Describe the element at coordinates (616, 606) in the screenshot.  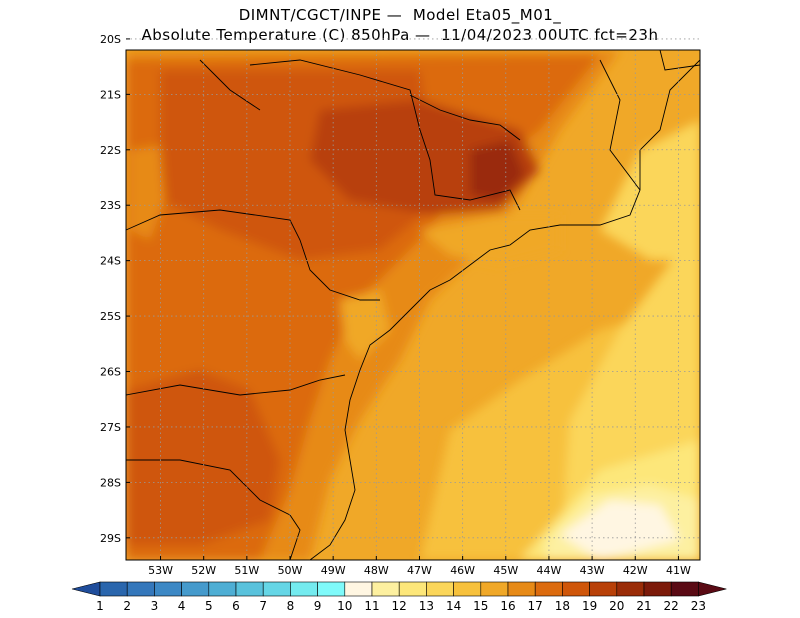
I see `colorbar-label: 20` at that location.